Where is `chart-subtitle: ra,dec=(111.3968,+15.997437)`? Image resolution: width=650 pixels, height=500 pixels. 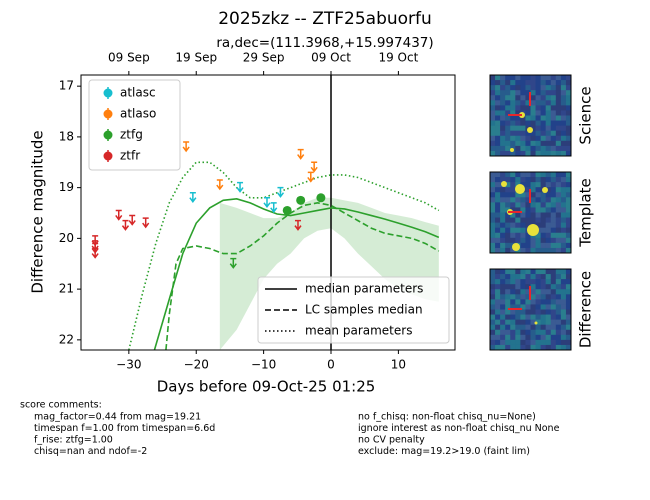 chart-subtitle: ra,dec=(111.3968,+15.997437) is located at coordinates (324, 43).